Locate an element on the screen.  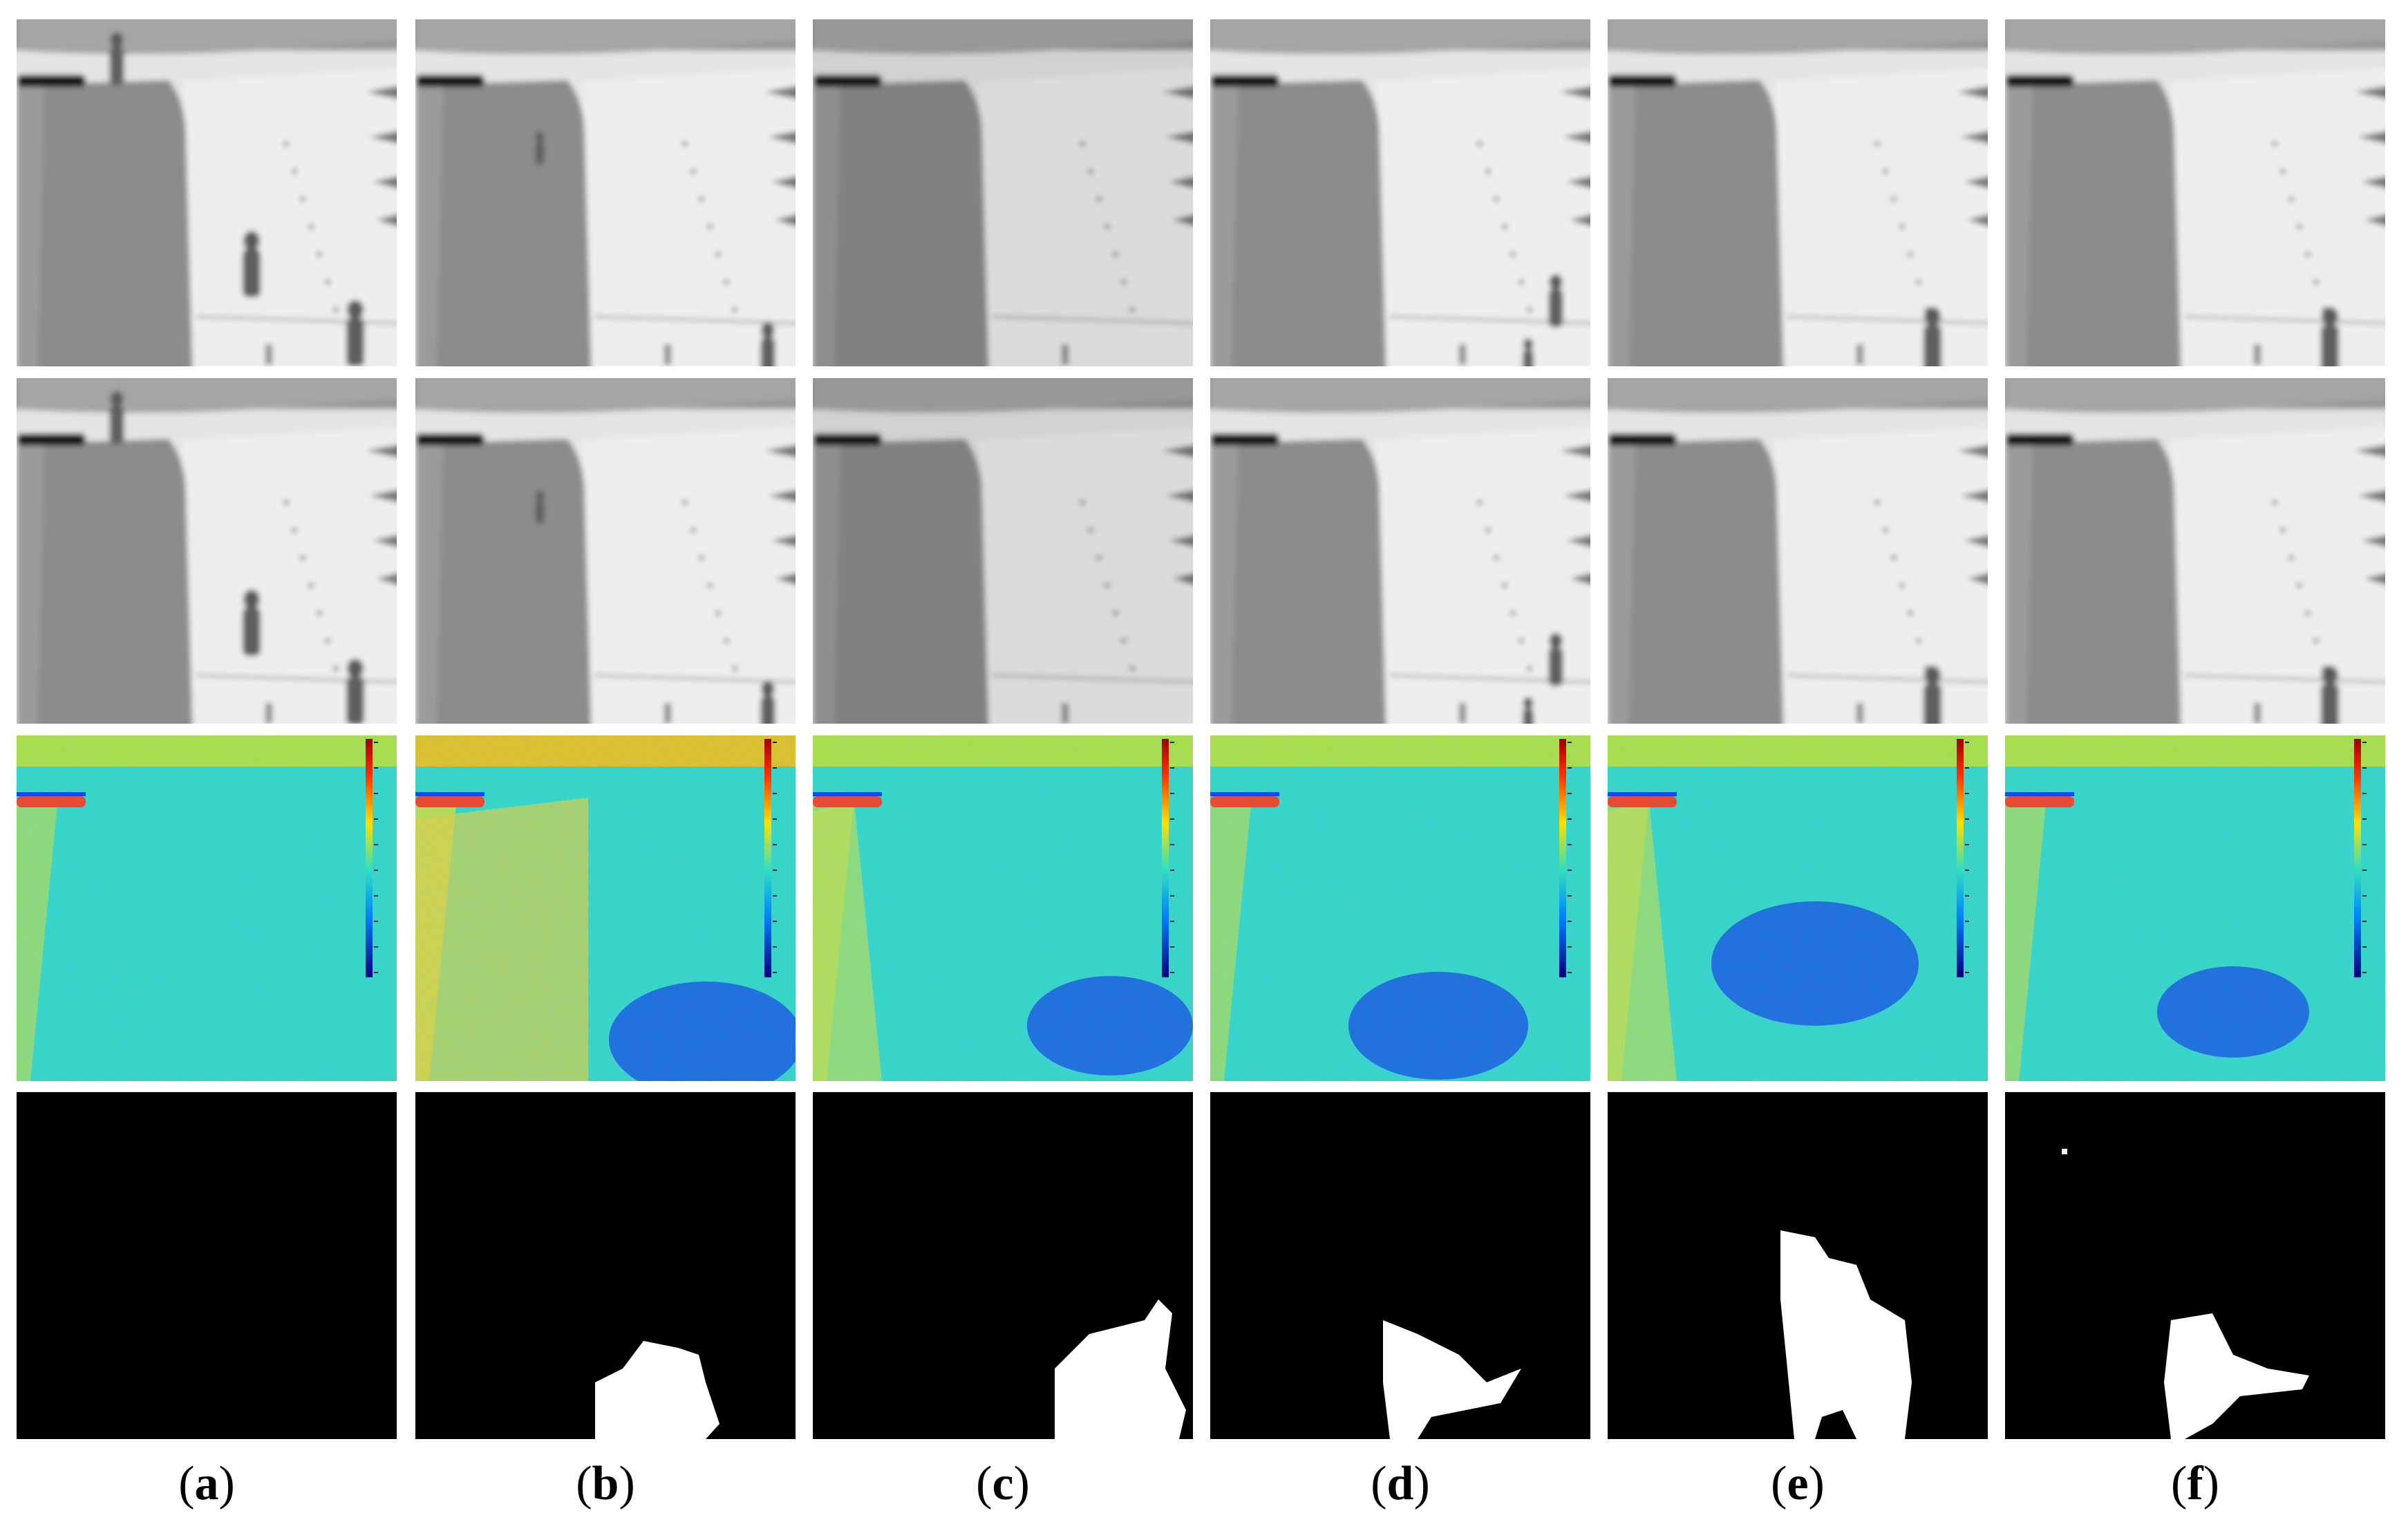
difference-map-a is located at coordinates (207, 908).